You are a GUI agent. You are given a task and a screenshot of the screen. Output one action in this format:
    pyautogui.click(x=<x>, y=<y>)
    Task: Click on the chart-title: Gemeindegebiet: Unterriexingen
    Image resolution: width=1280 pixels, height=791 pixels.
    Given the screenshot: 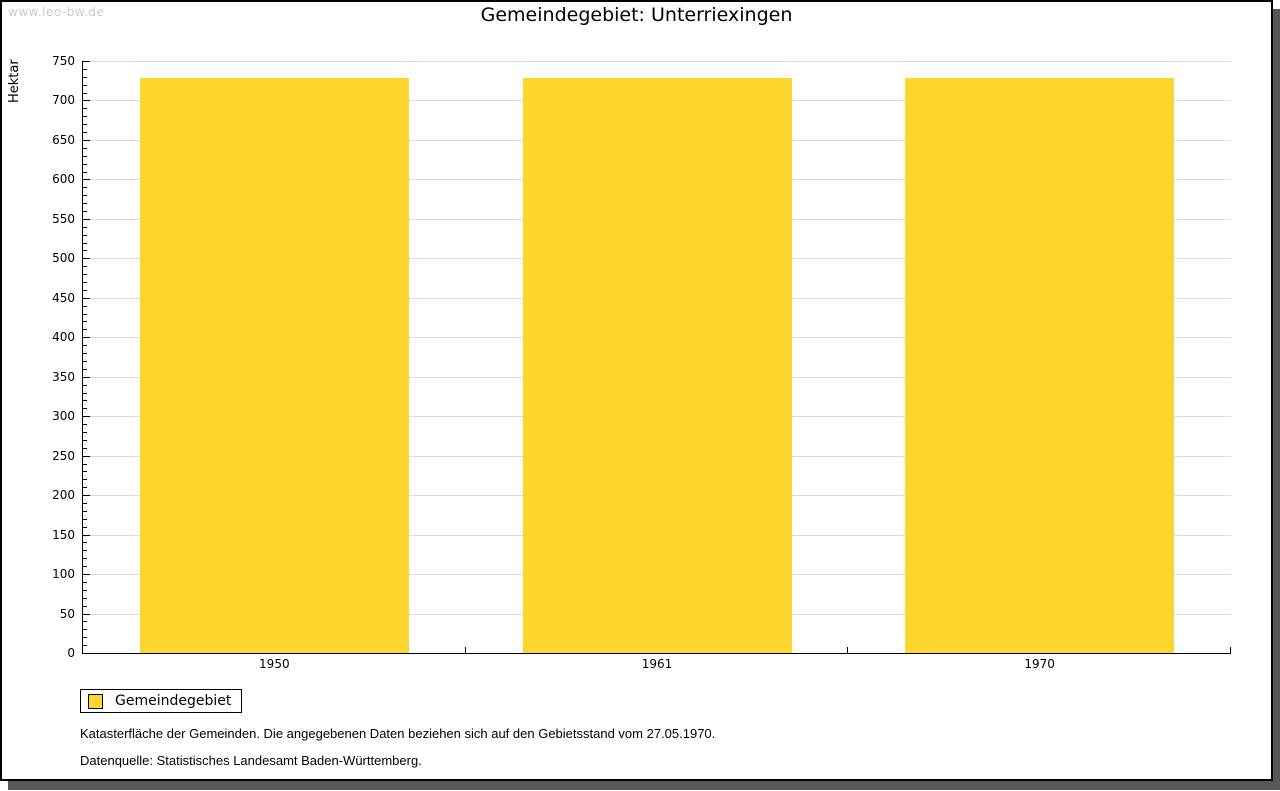 What is the action you would take?
    pyautogui.click(x=636, y=15)
    